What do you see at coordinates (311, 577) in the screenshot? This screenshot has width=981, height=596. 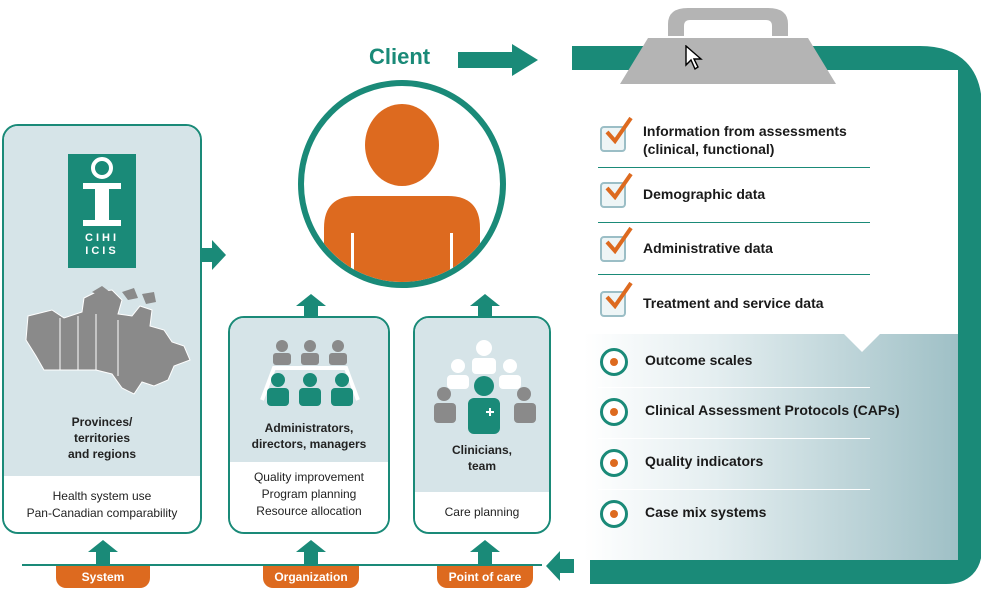 I see `tab-organization: Organization` at bounding box center [311, 577].